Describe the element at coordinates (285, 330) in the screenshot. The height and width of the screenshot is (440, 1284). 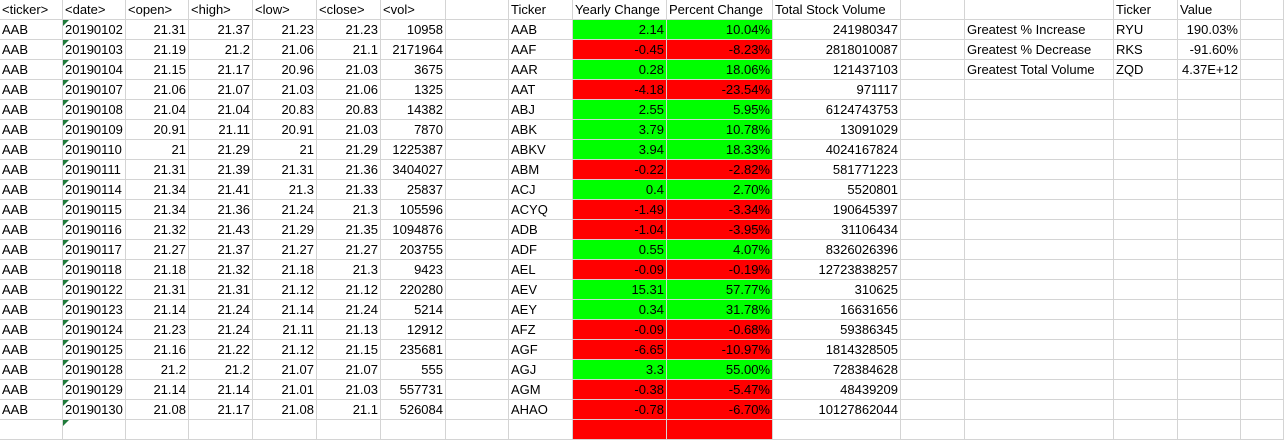
I see `raw-low-cell: 21.11` at that location.